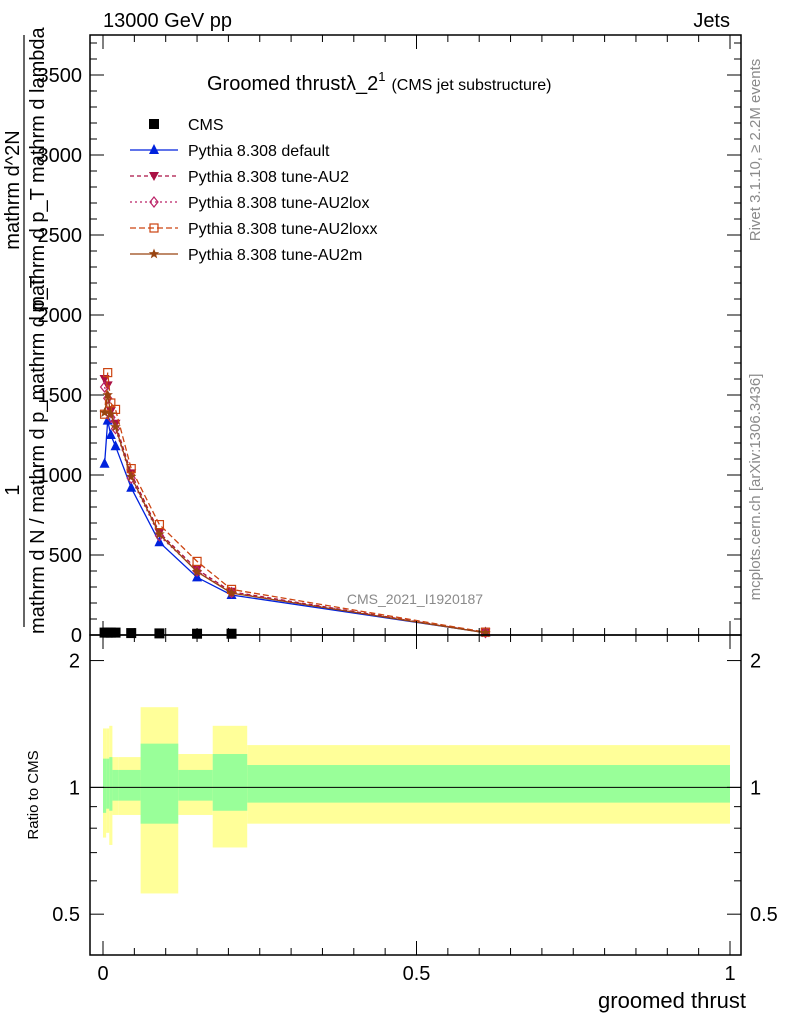 This screenshot has height=1024, width=786. What do you see at coordinates (60, 316) in the screenshot?
I see `y-tick-label: 2000` at bounding box center [60, 316].